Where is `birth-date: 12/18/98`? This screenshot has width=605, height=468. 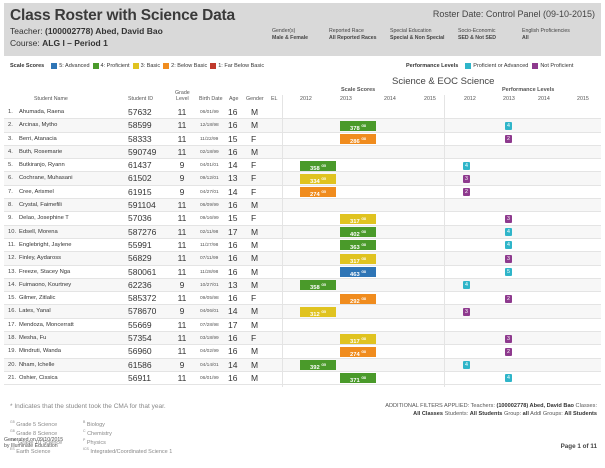 birth-date: 12/18/98 is located at coordinates (209, 126).